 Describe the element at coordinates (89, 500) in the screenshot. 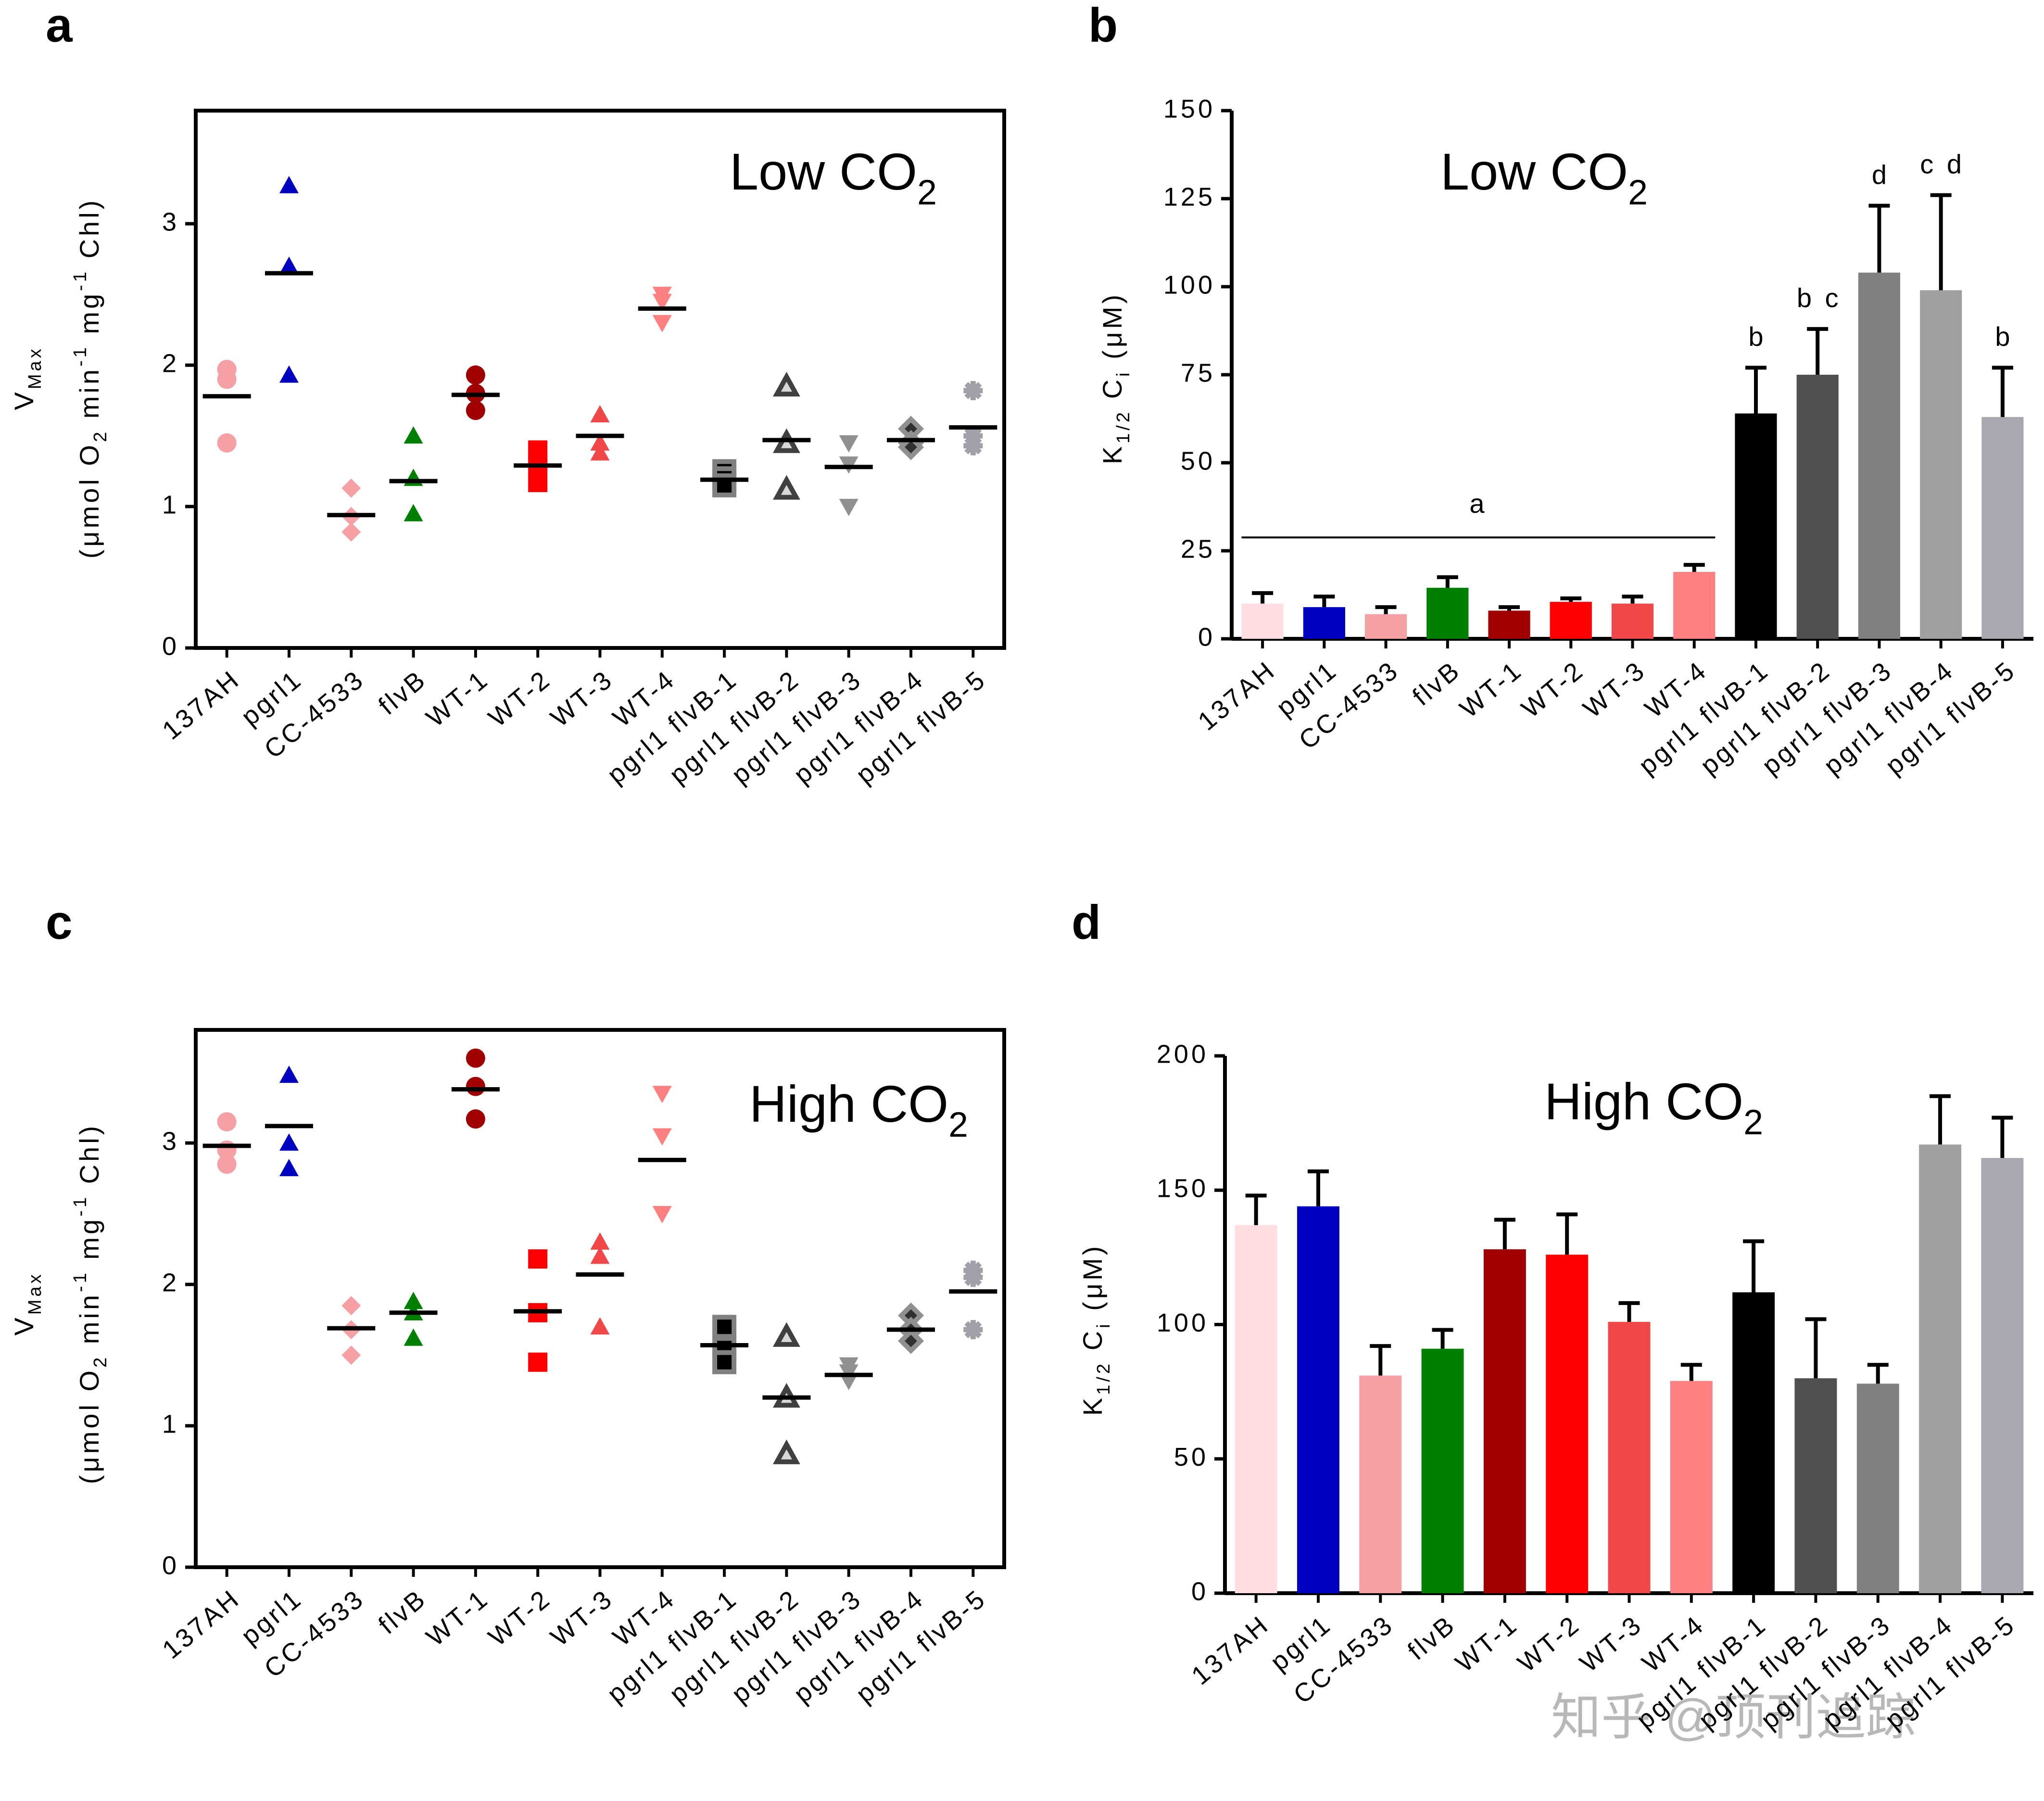

I see `y-axis-label-part: (μmol O` at that location.